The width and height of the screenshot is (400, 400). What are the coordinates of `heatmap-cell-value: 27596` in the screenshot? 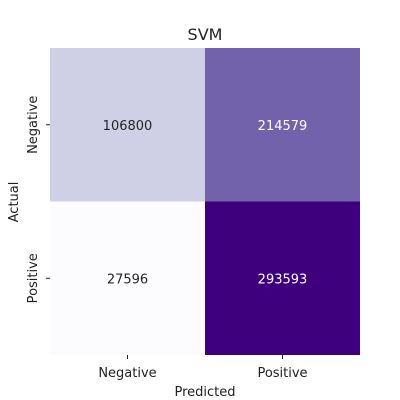 It's located at (127, 279).